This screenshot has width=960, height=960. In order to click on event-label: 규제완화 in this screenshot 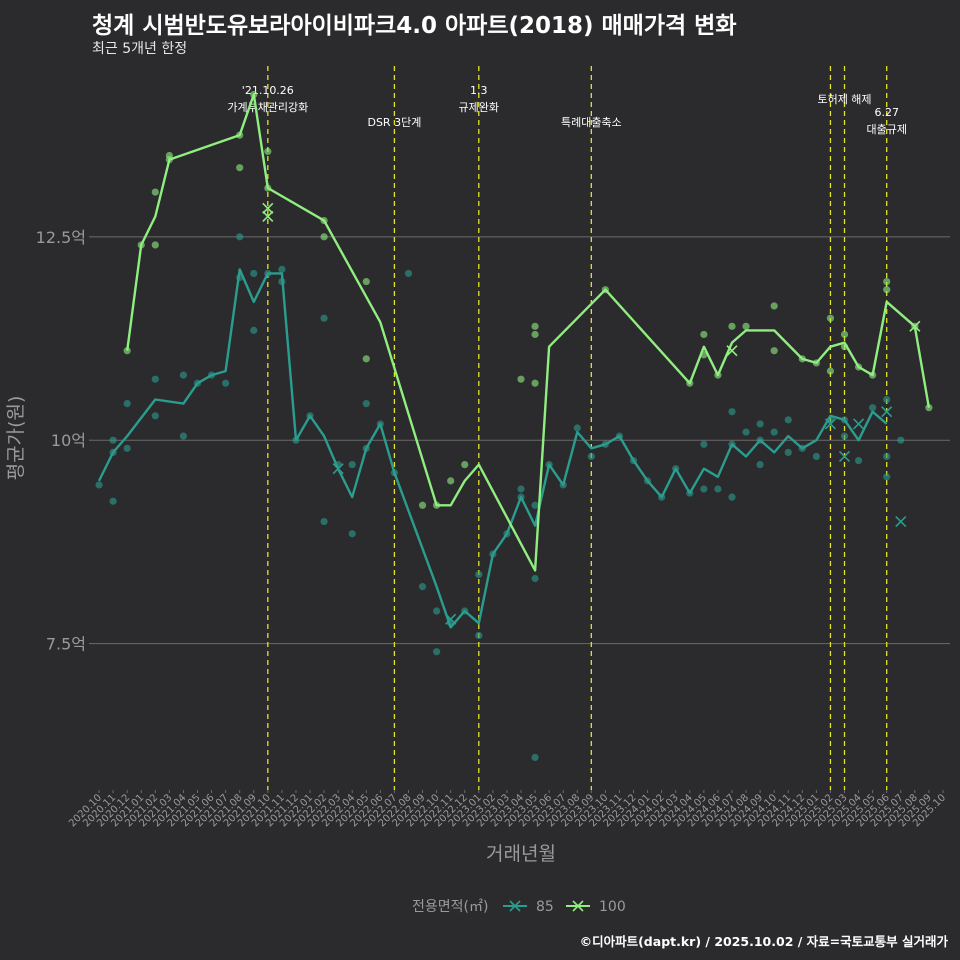, I will do `click(479, 107)`.